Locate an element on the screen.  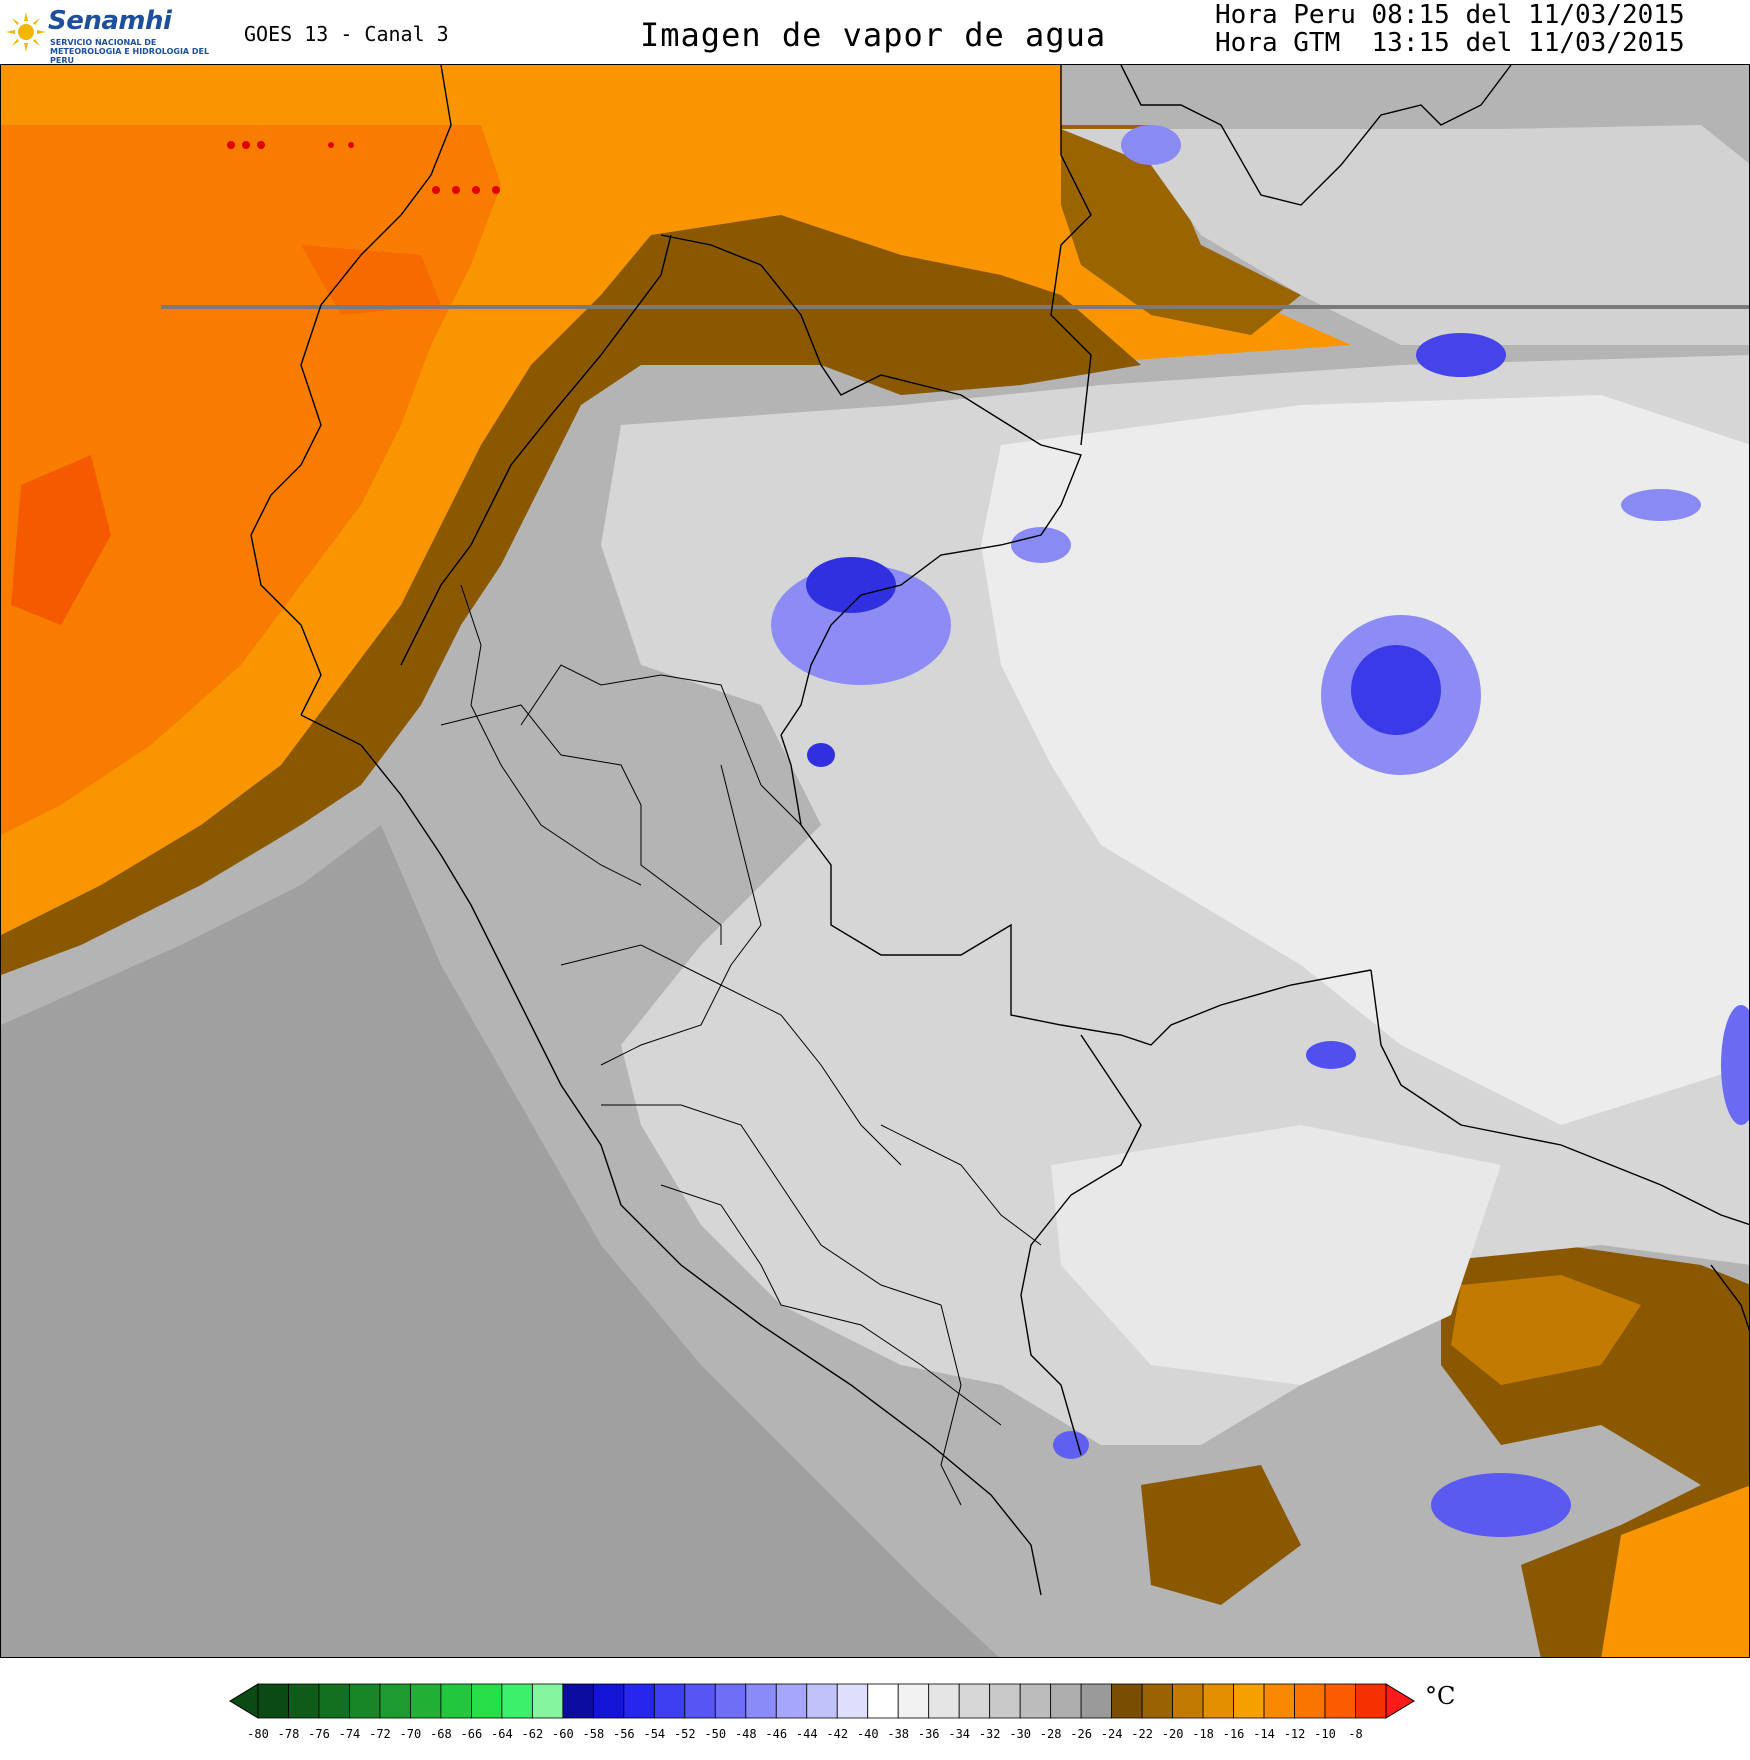
legend-tick-label: -26 is located at coordinates (1081, 1734).